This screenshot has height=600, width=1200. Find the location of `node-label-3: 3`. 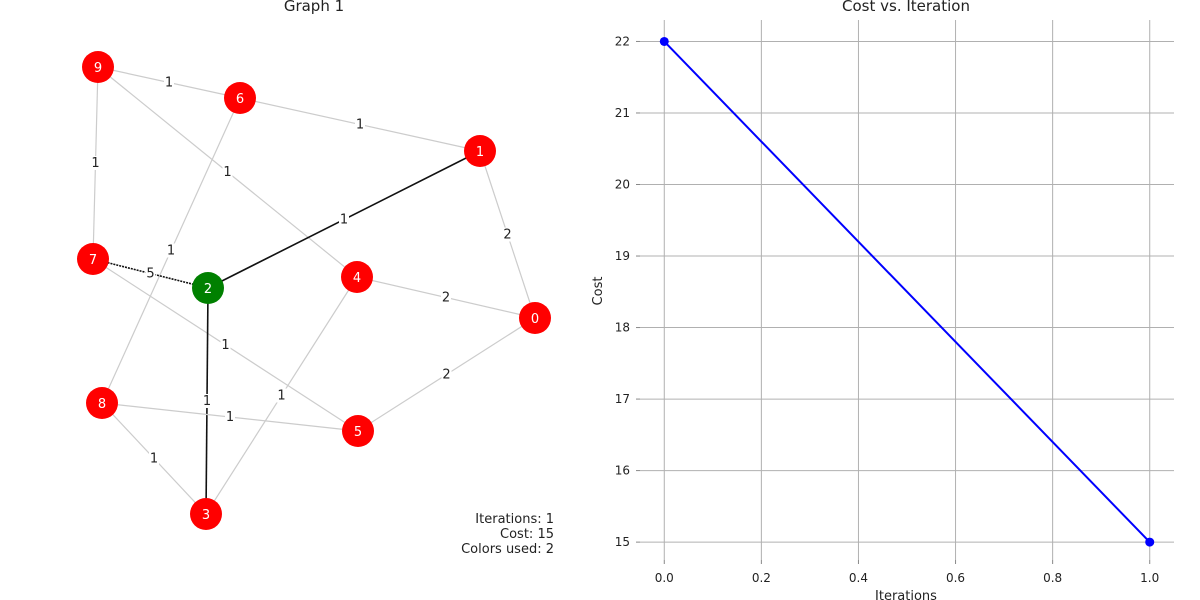

node-label-3: 3 is located at coordinates (206, 515).